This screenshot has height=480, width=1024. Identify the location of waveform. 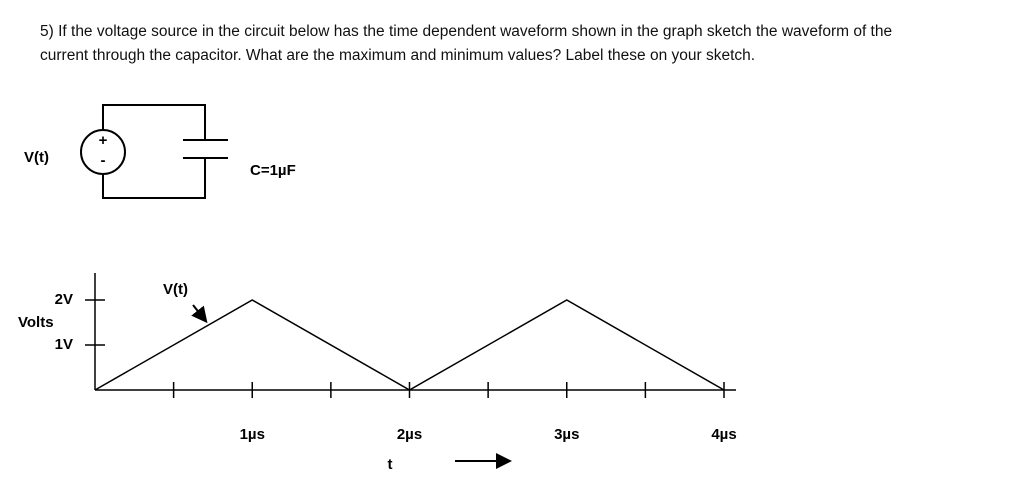
(409, 345).